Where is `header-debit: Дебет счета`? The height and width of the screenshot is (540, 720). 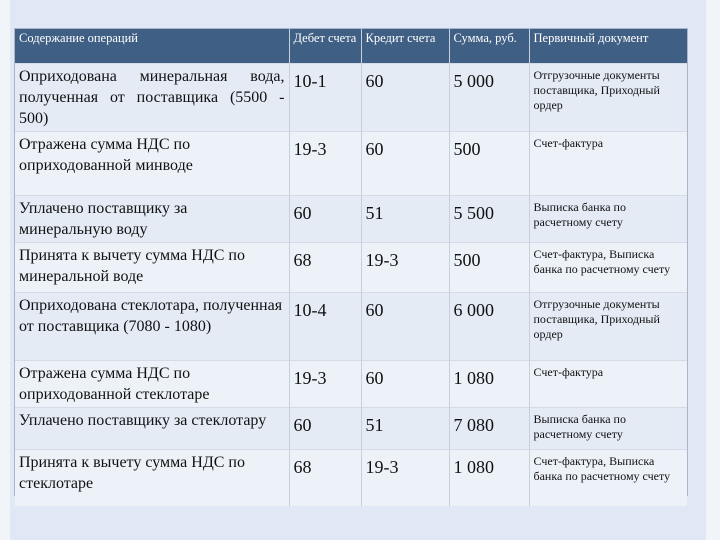 header-debit: Дебет счета is located at coordinates (325, 46).